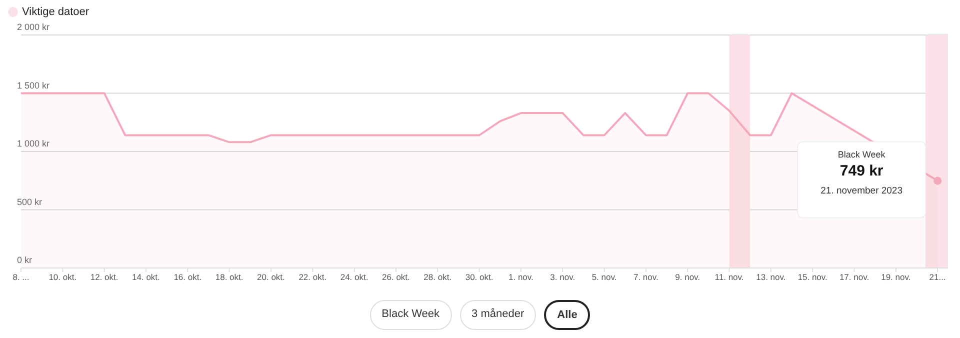 The width and height of the screenshot is (960, 338). What do you see at coordinates (29, 201) in the screenshot?
I see `y-tick-label: 500 kr` at bounding box center [29, 201].